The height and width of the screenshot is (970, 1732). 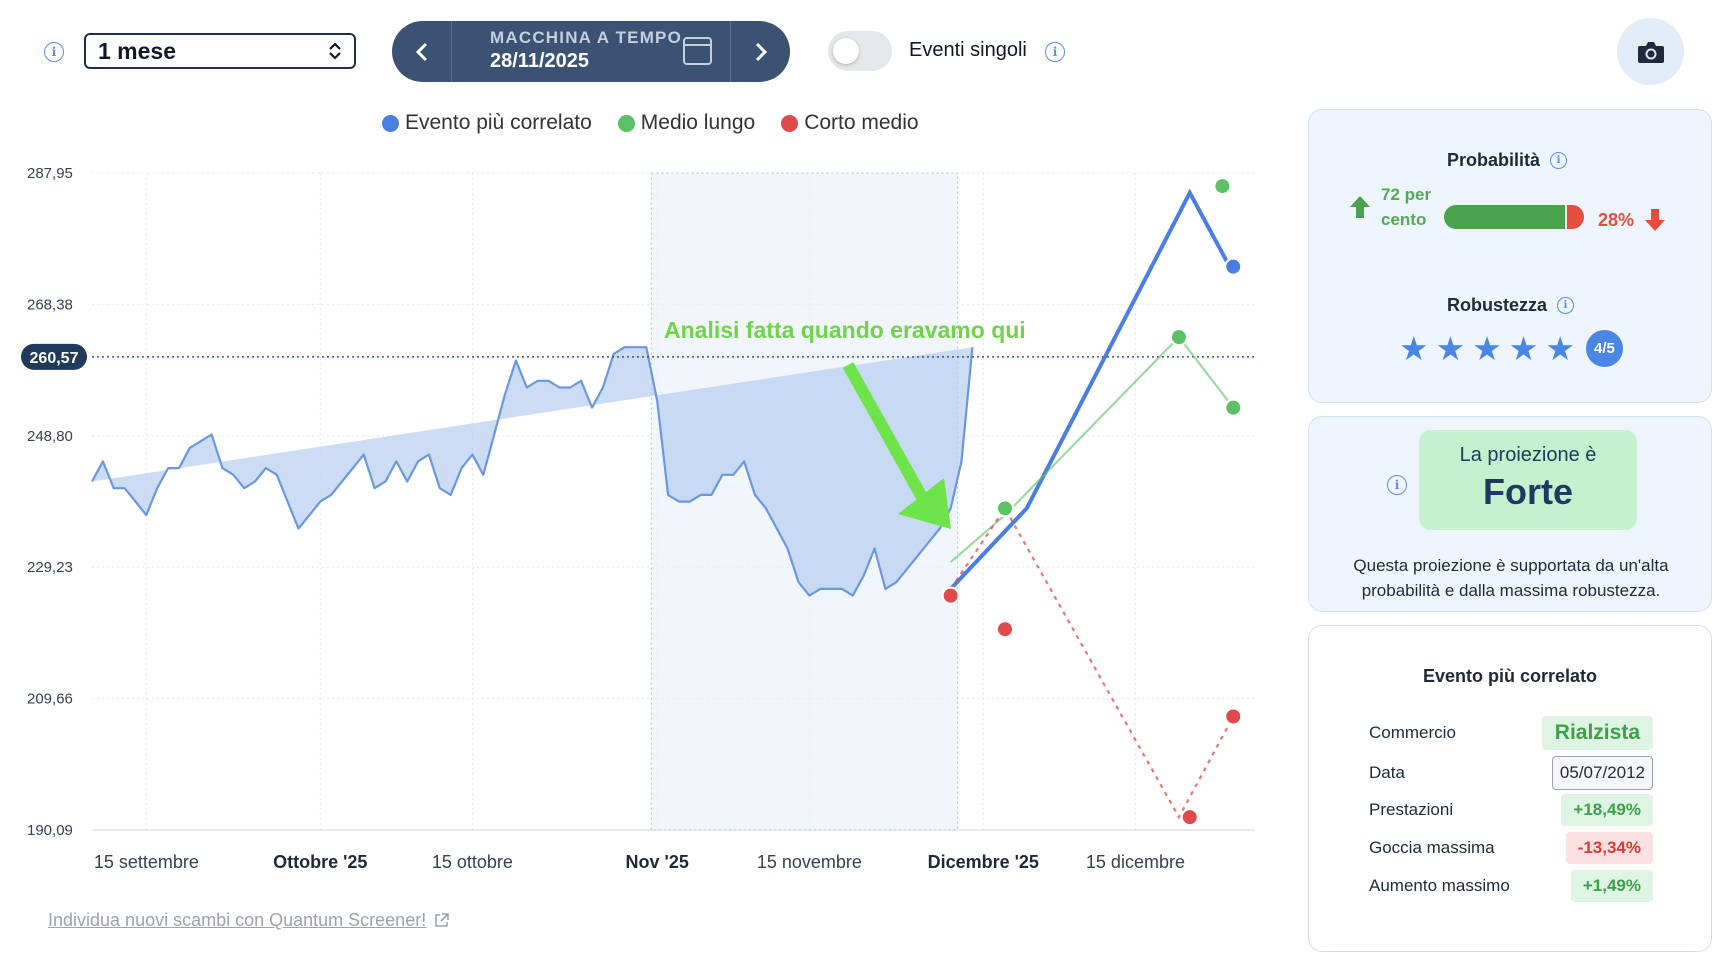 I want to click on screenshot-button, so click(x=1650, y=51).